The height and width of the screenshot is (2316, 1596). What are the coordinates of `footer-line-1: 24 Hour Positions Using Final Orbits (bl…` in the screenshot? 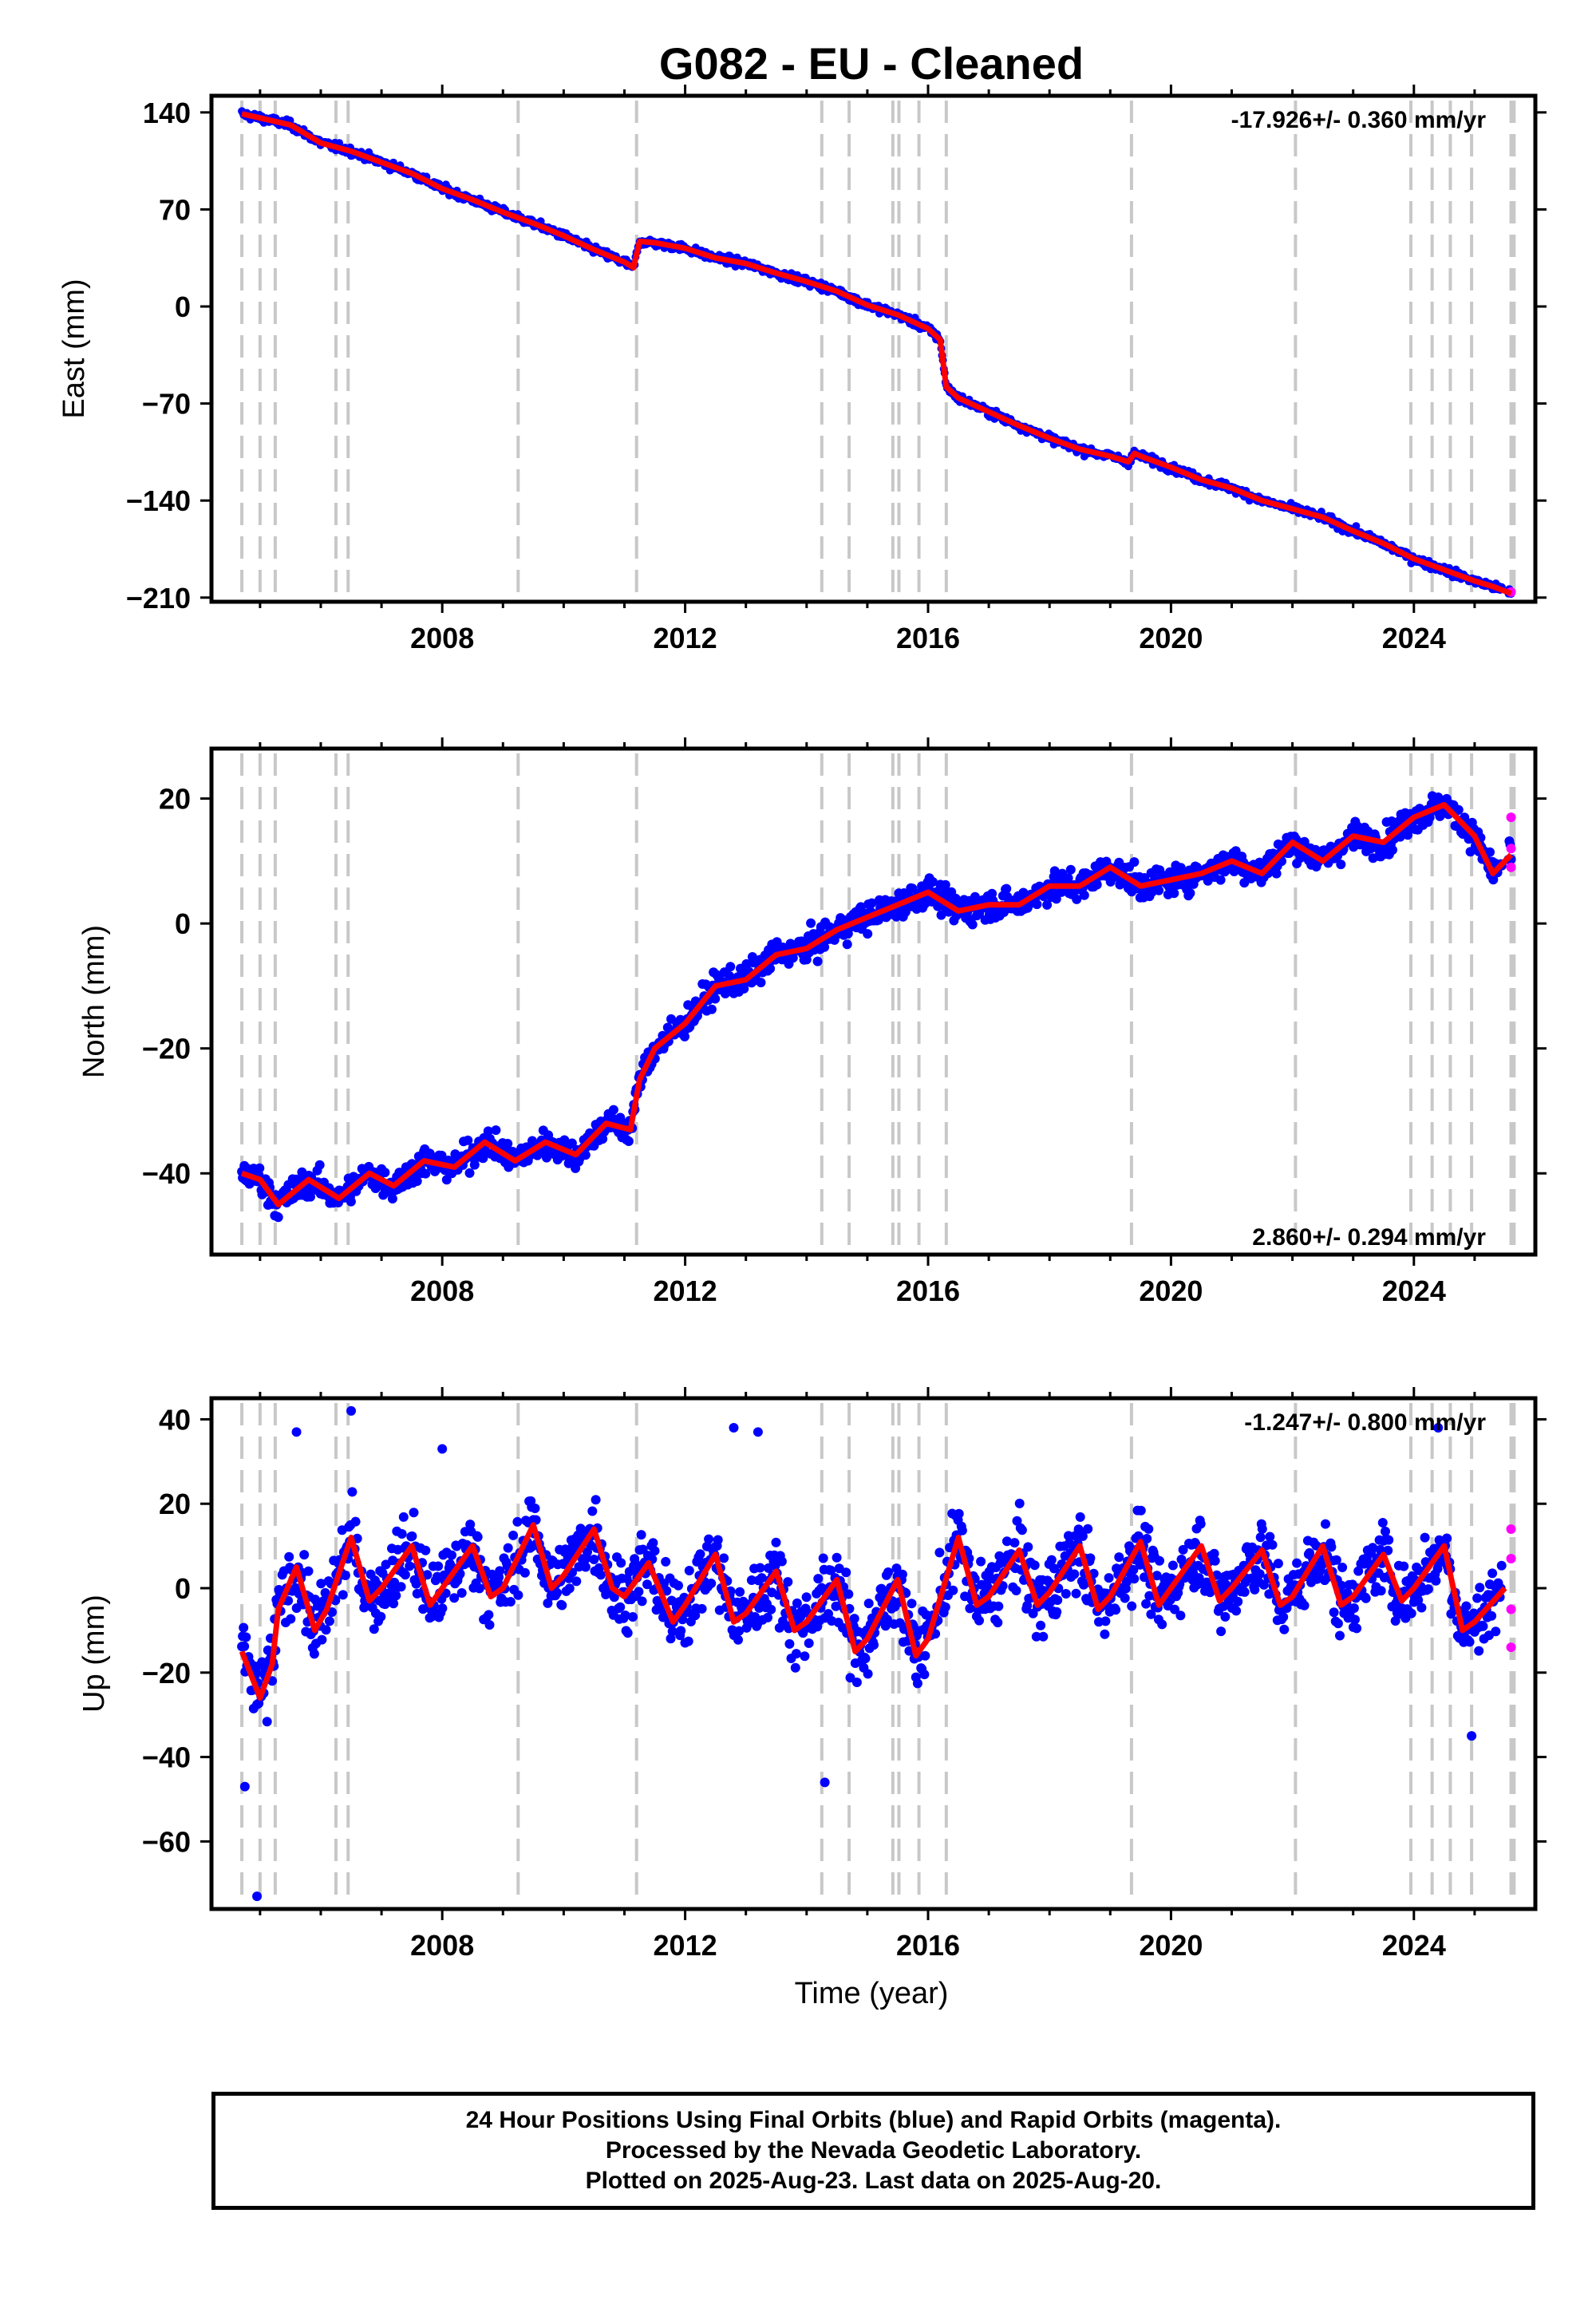 It's located at (873, 2120).